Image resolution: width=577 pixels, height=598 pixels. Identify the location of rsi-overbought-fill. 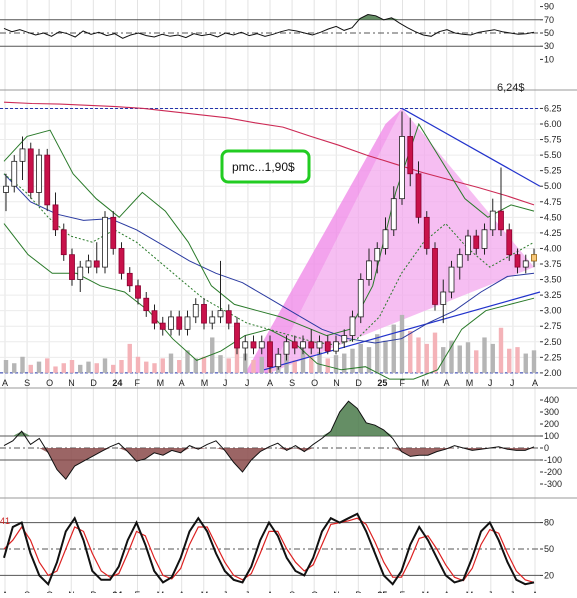
(269, 17).